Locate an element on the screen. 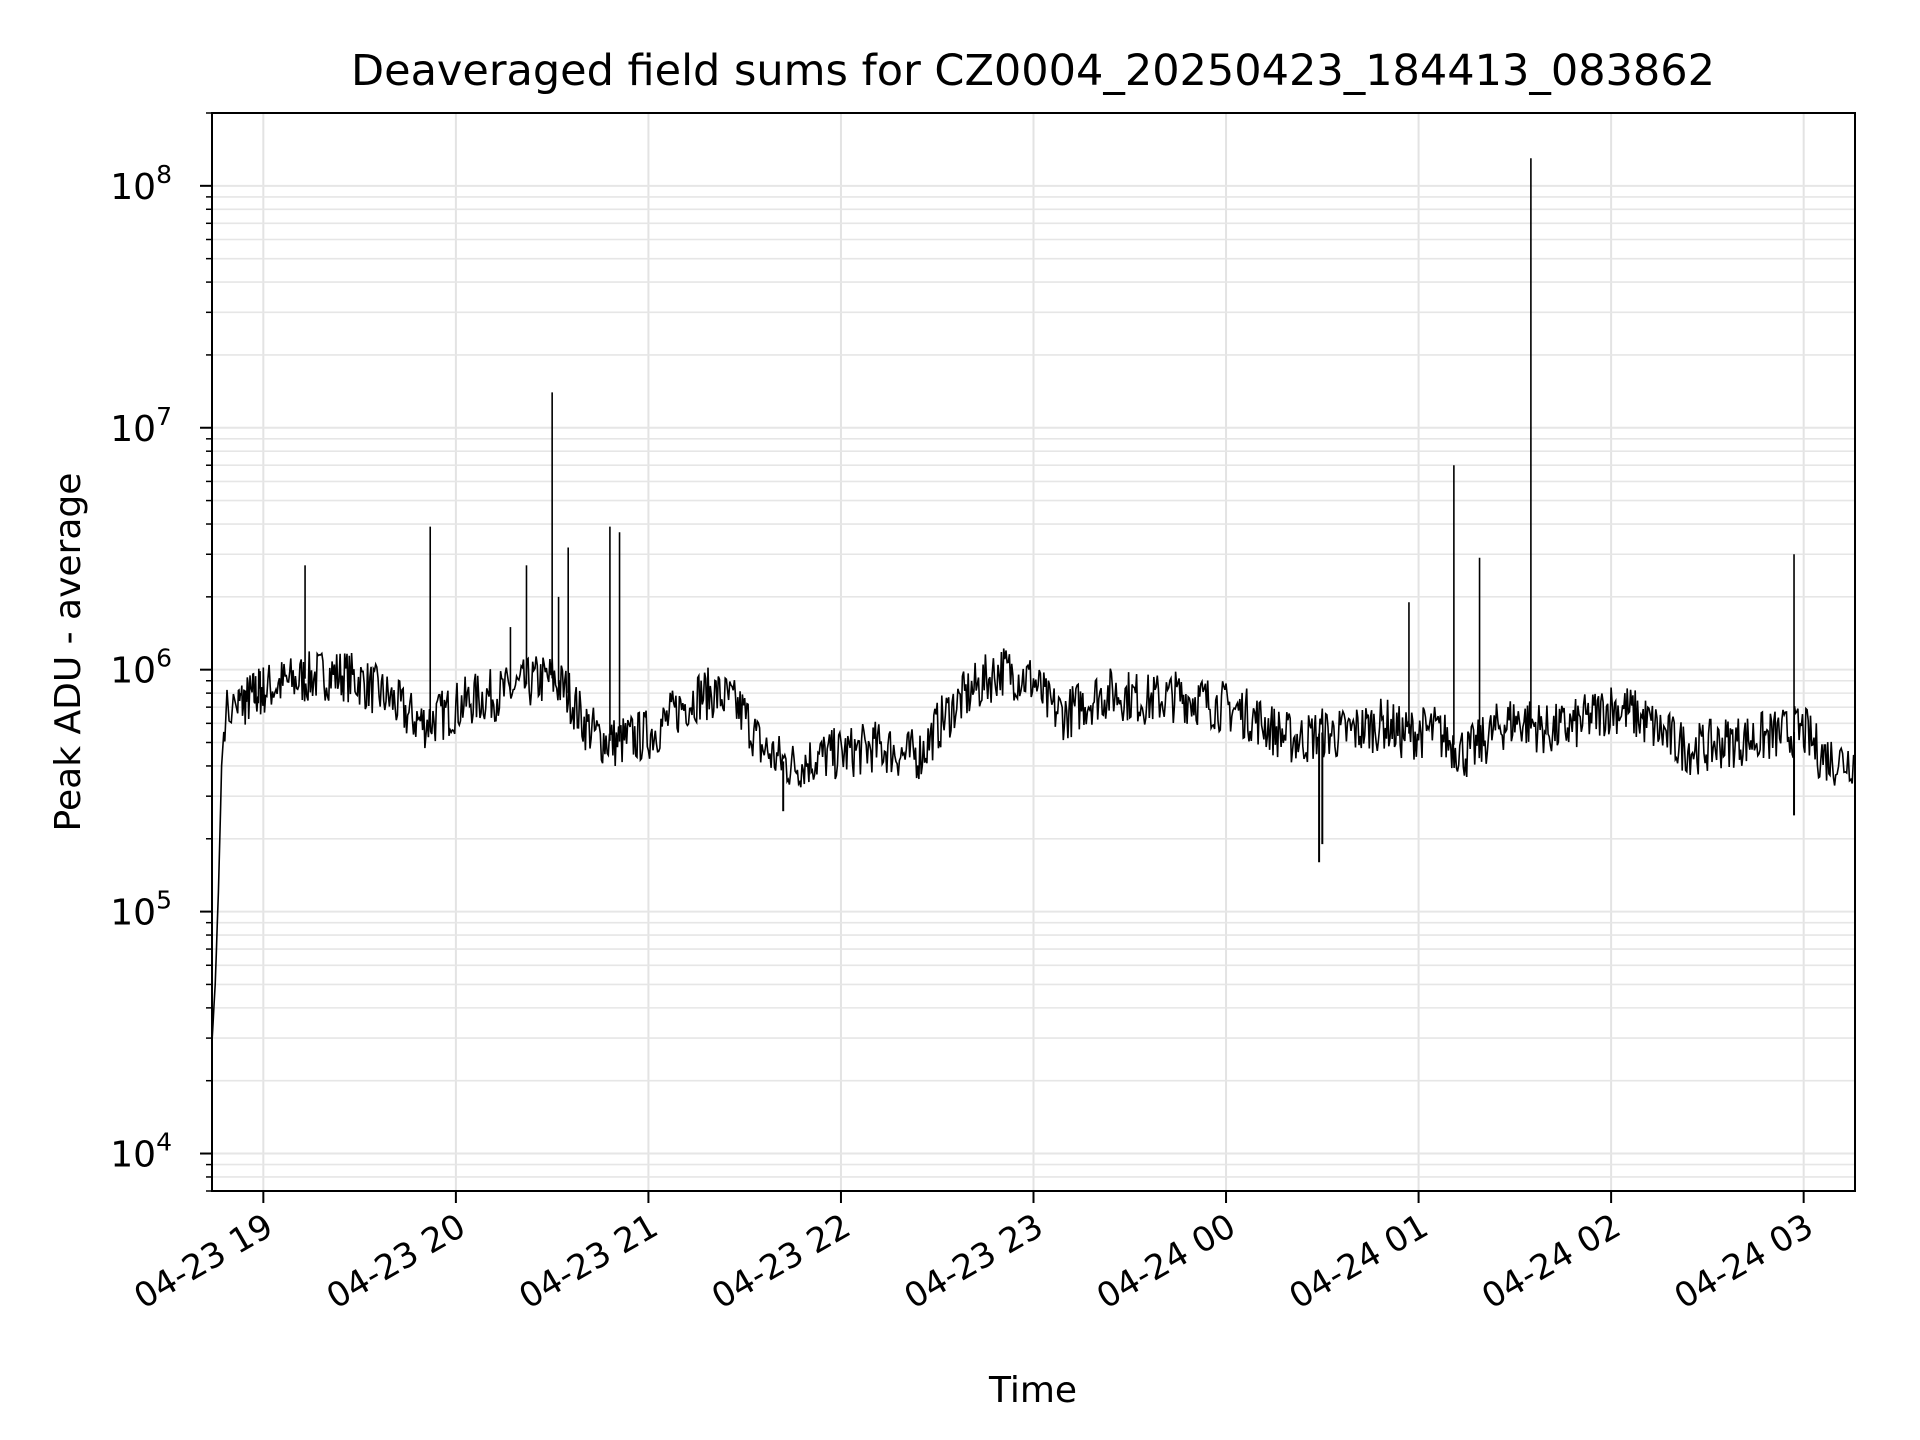 This screenshot has width=1920, height=1440. y-tick-label: 10⁵ is located at coordinates (141, 910).